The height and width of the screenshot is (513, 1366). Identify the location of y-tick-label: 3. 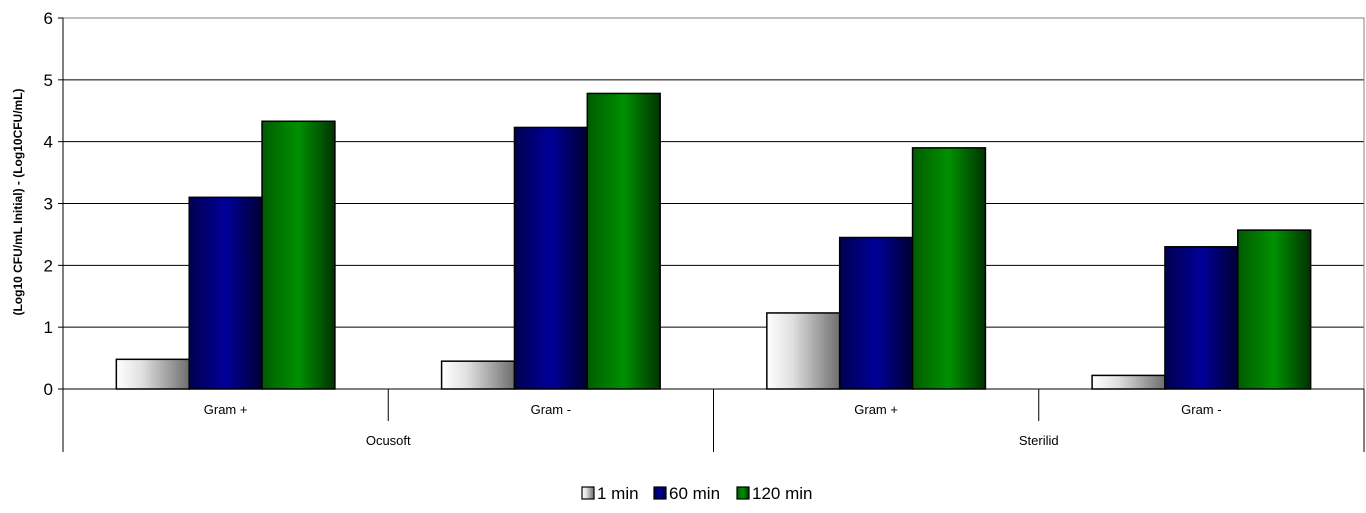
(48, 204).